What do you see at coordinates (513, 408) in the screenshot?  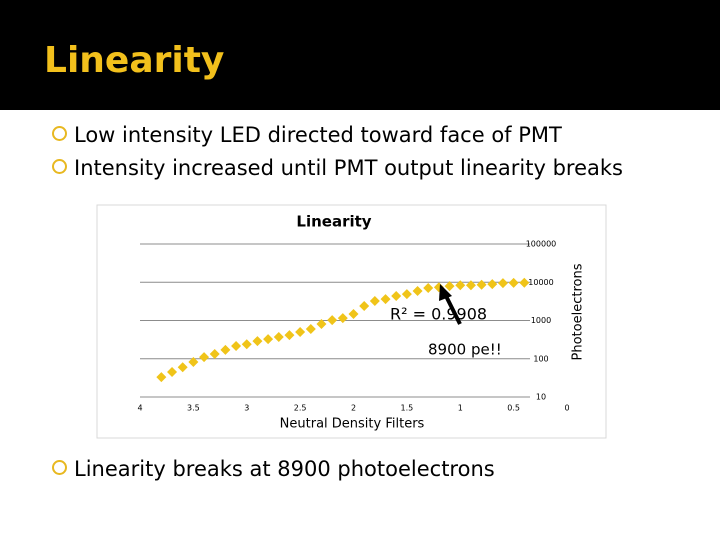 I see `x-tick-label: 0.5` at bounding box center [513, 408].